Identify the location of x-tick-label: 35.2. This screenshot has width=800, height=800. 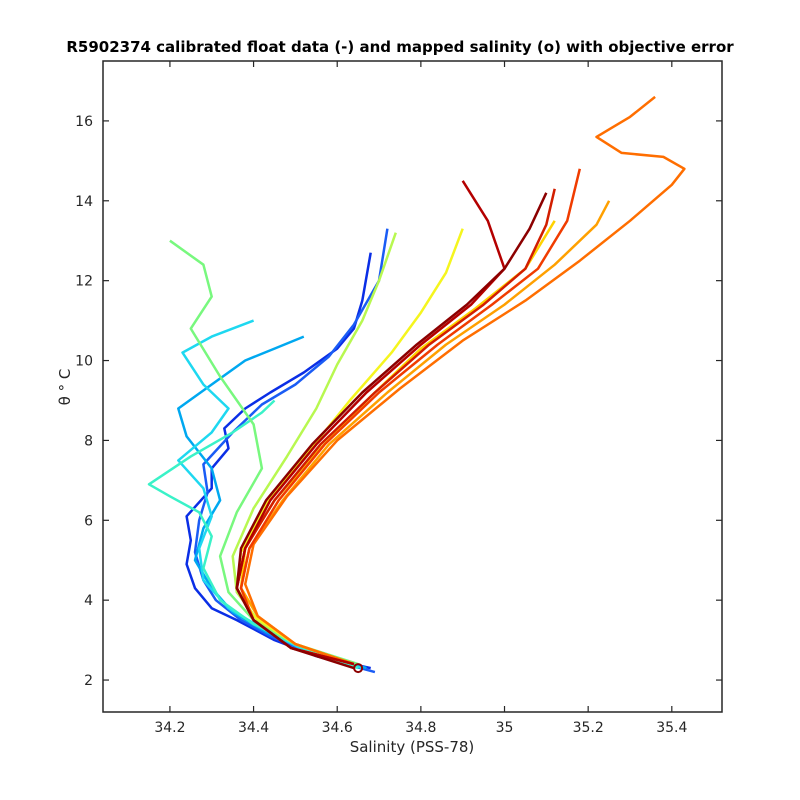
(588, 728).